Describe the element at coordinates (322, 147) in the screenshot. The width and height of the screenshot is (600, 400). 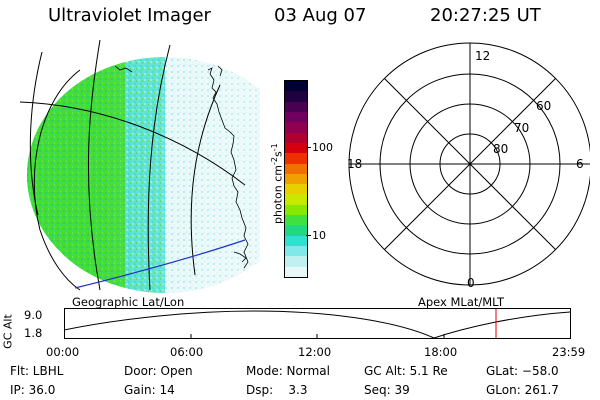
I see `colorbar-tick-100: 100` at that location.